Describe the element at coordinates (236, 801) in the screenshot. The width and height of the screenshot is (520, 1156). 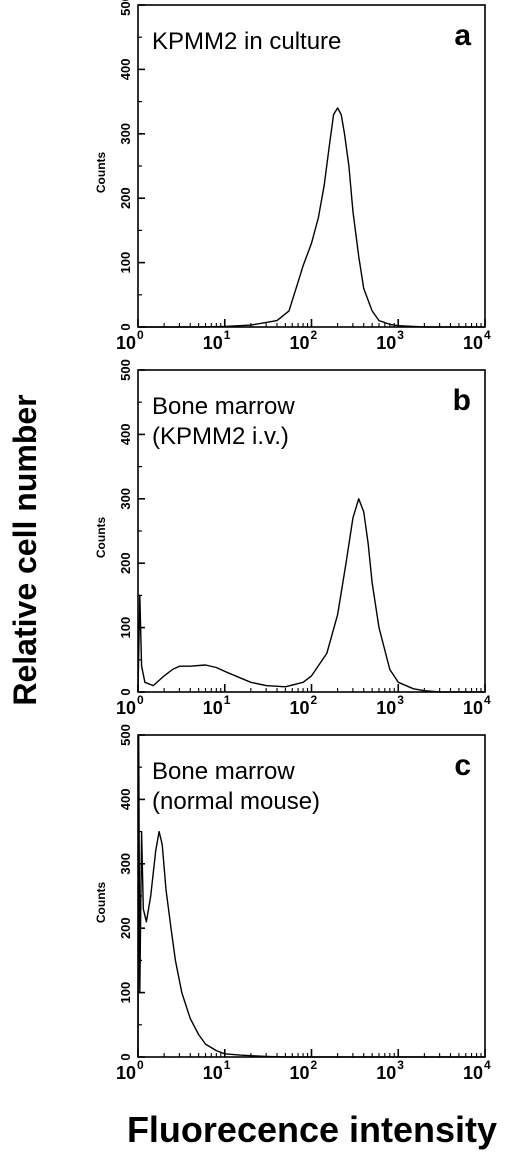
I see `panel-annotation: (normal mouse)` at that location.